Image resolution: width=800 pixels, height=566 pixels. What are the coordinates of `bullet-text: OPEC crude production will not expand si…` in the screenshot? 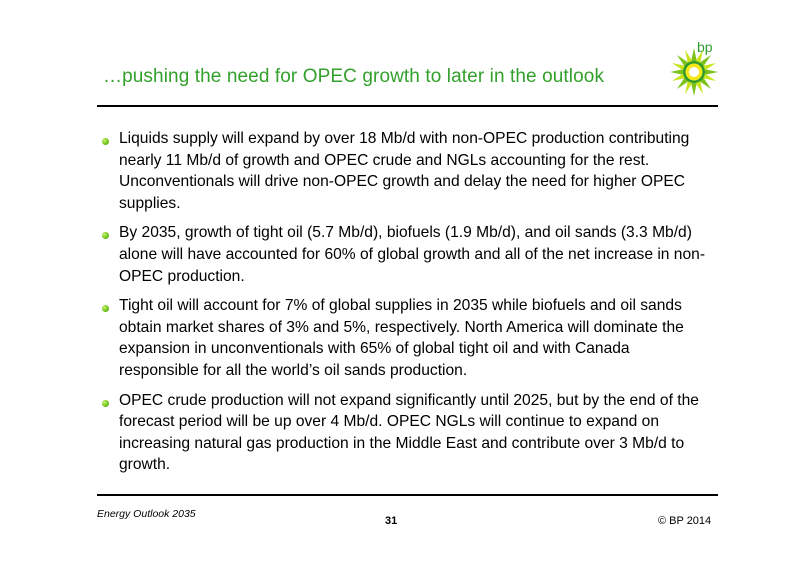 It's located at (409, 432).